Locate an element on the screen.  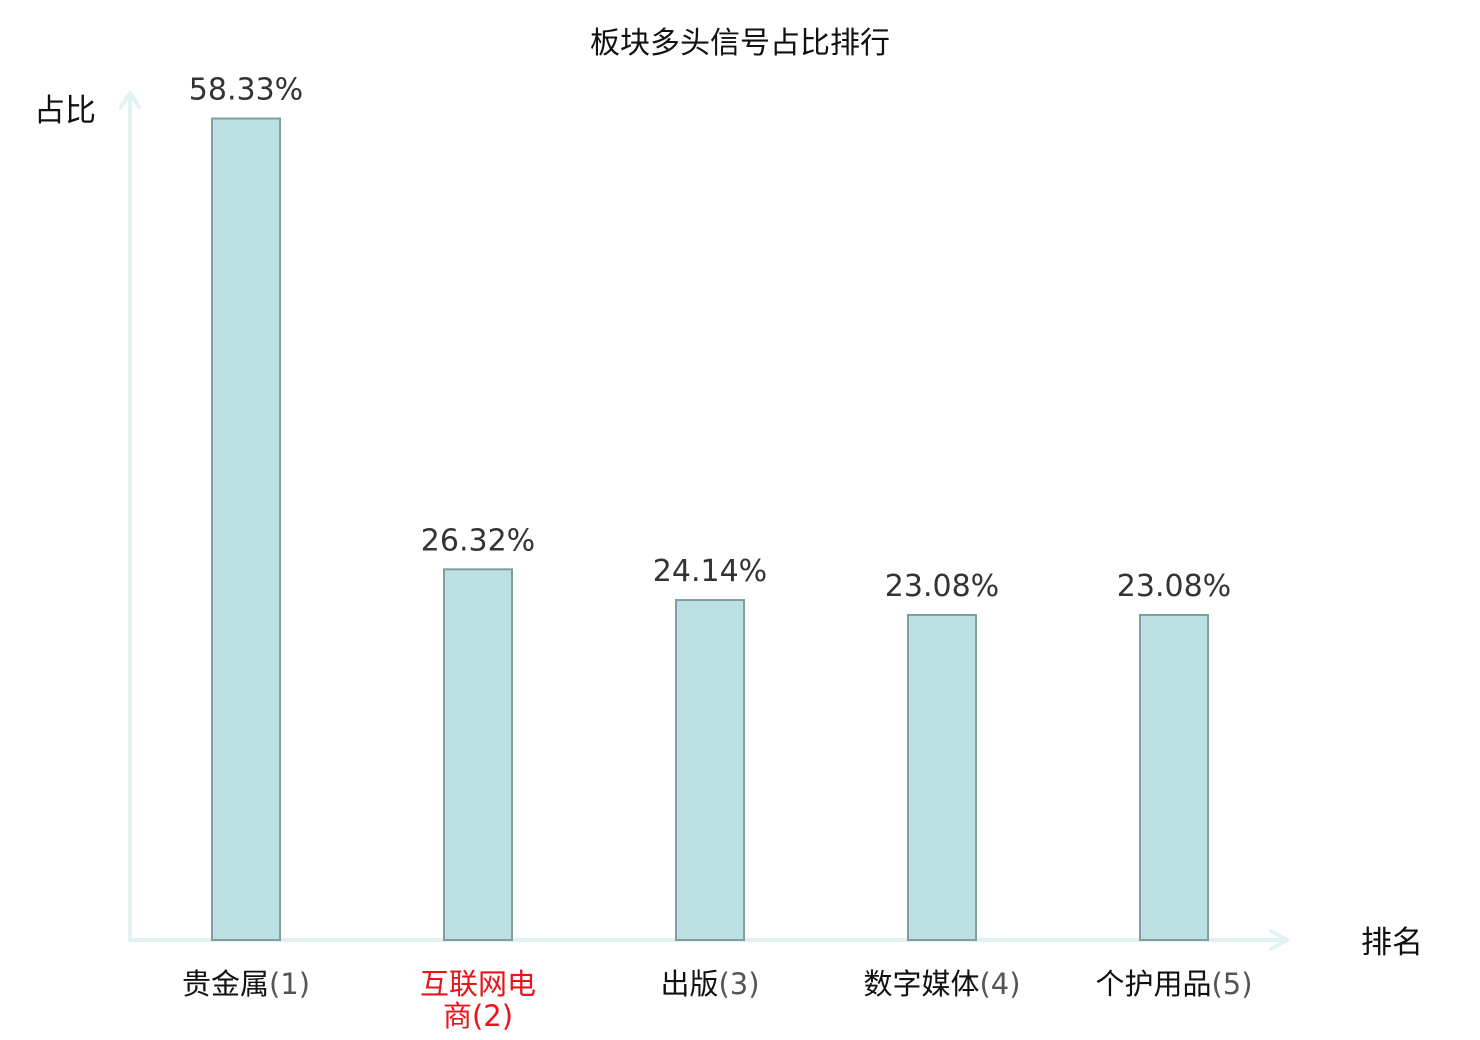
category-label-3: 出版(3) is located at coordinates (709, 984).